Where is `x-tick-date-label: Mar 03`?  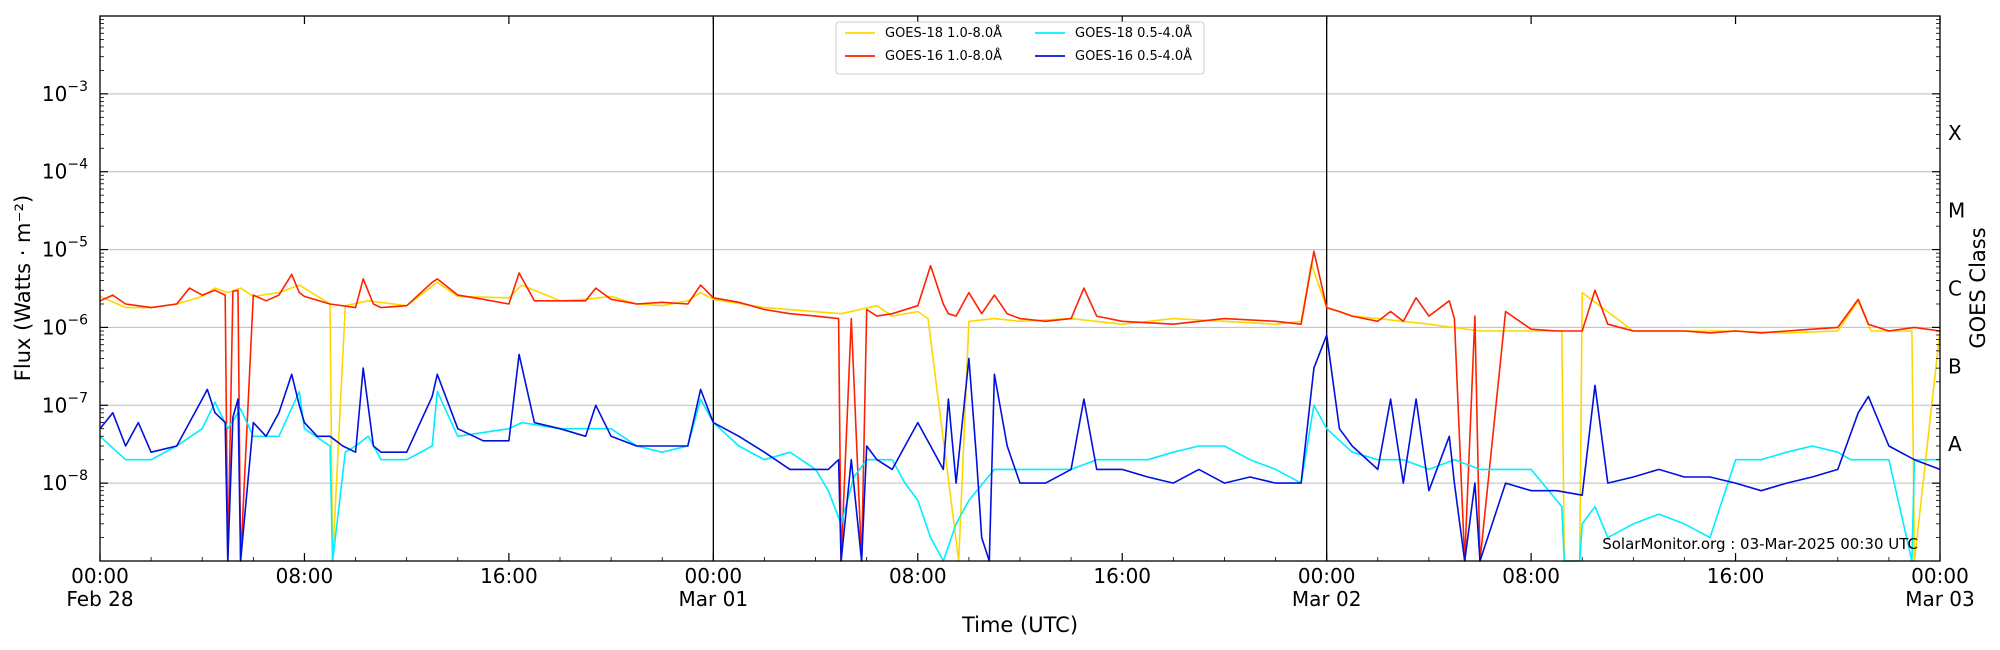
x-tick-date-label: Mar 03 is located at coordinates (1940, 599).